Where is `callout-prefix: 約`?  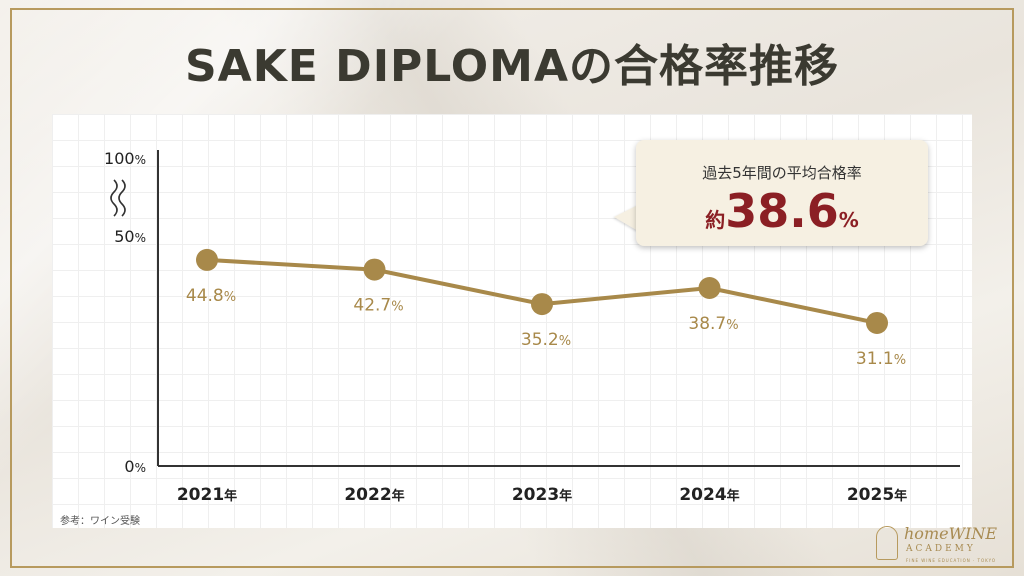 callout-prefix: 約 is located at coordinates (715, 220).